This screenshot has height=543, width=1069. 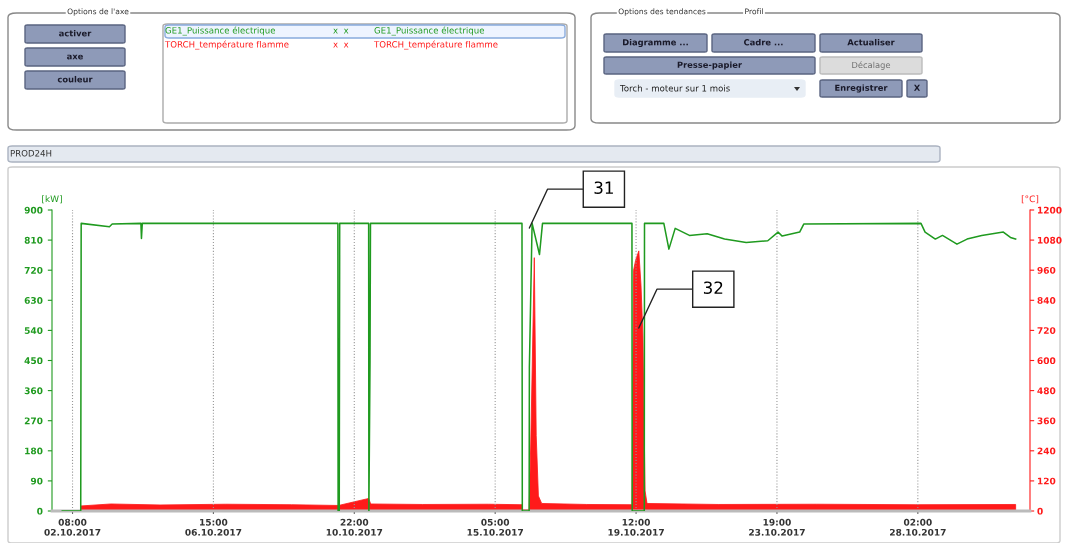 What do you see at coordinates (918, 527) in the screenshot?
I see `x-tick-label: 02:00 28.10.2017` at bounding box center [918, 527].